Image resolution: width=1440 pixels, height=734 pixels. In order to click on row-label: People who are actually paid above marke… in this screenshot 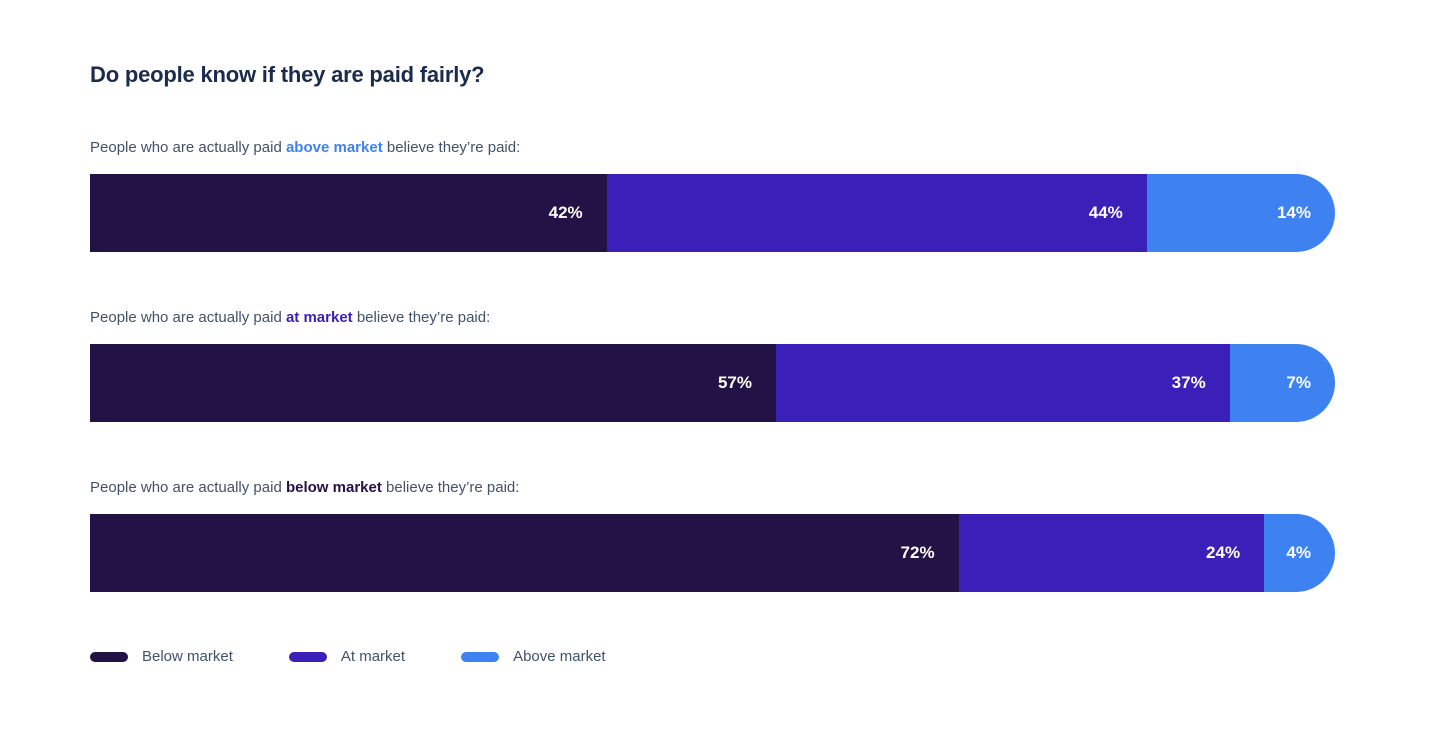, I will do `click(765, 148)`.